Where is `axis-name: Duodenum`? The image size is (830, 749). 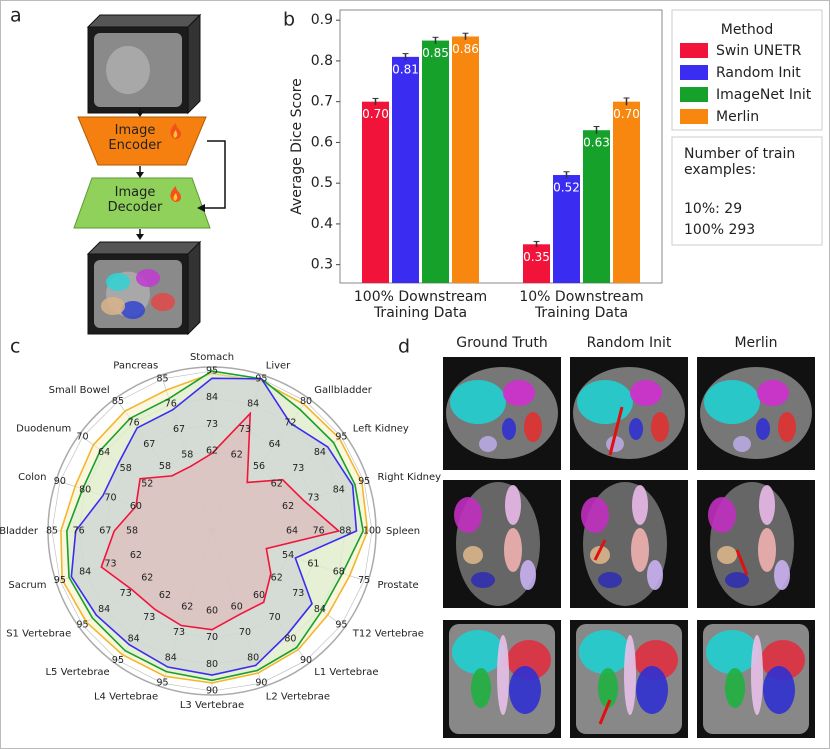 axis-name: Duodenum is located at coordinates (43, 429).